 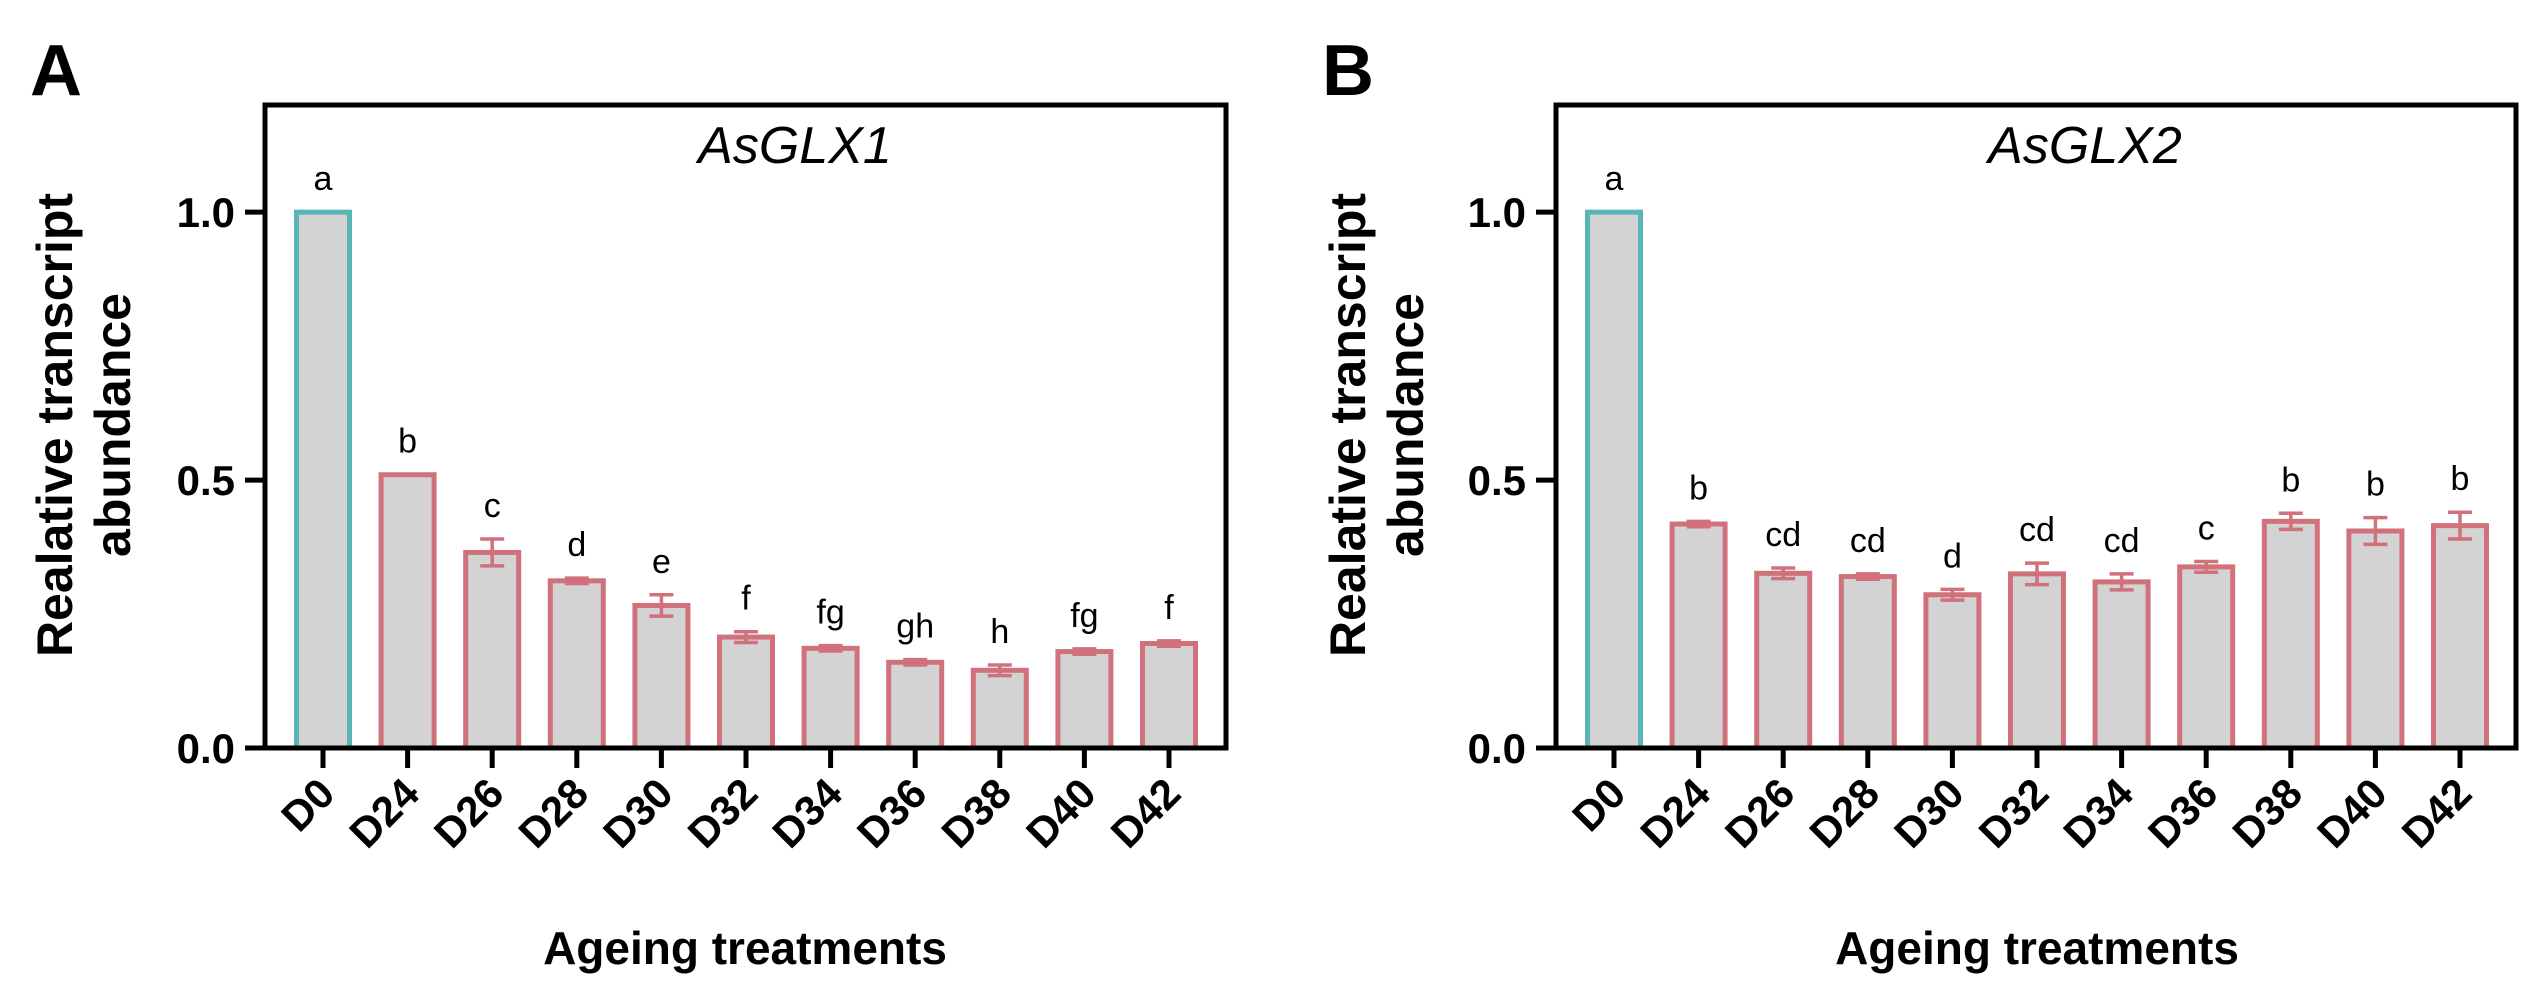 What do you see at coordinates (2083, 146) in the screenshot?
I see `chart-title: AsGLX2` at bounding box center [2083, 146].